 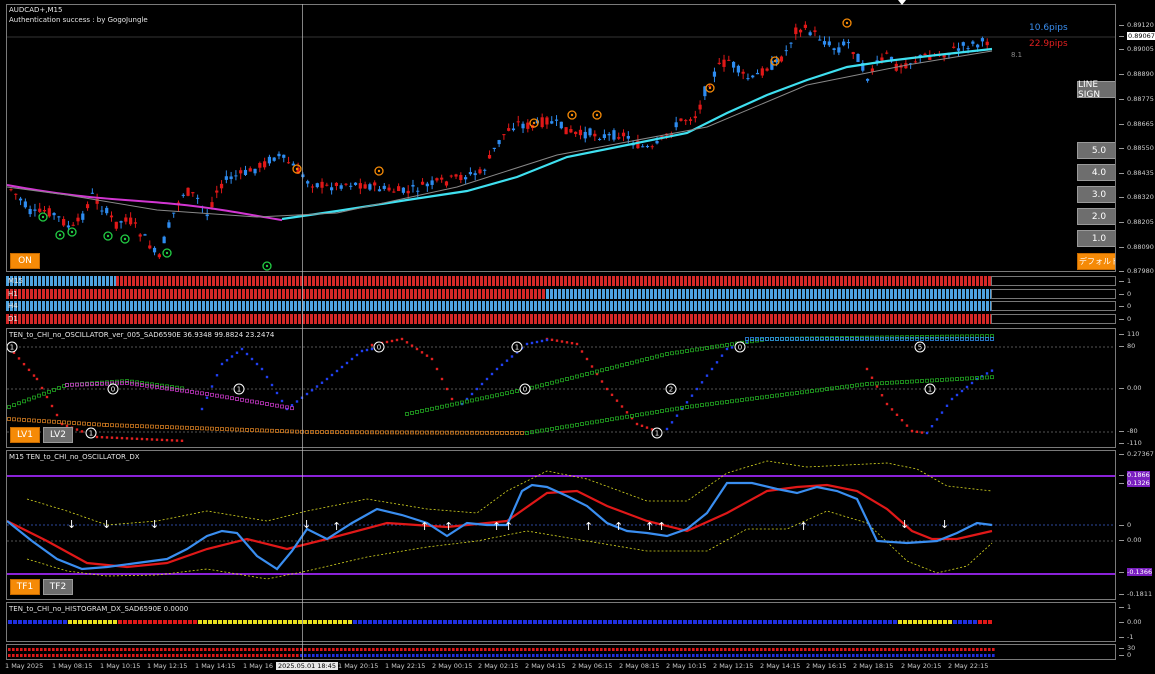 I want to click on osc-count-marker, so click(x=657, y=433).